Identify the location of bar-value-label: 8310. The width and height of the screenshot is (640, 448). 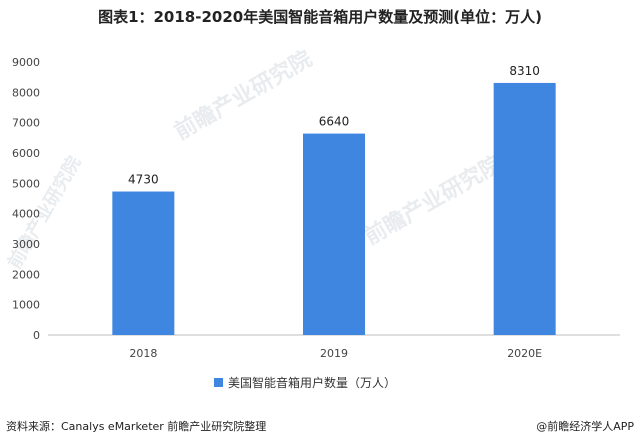
(524, 71).